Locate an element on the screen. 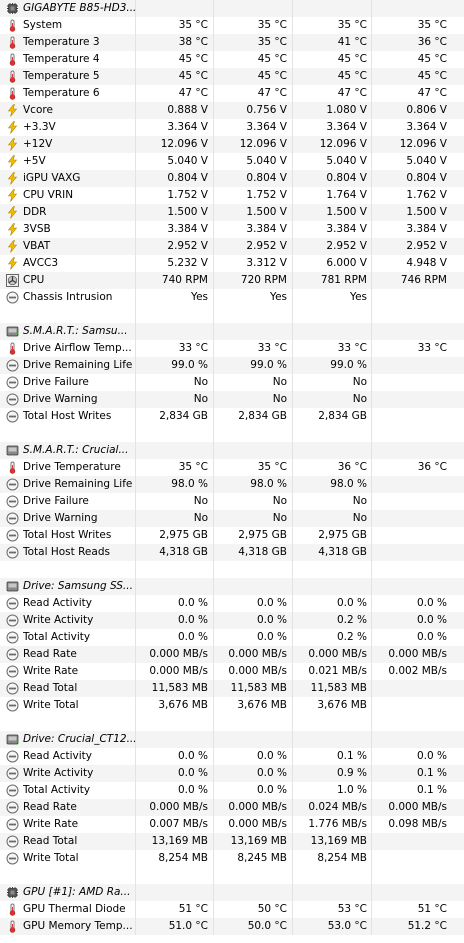  value-maximum: 0.9 % is located at coordinates (351, 773).